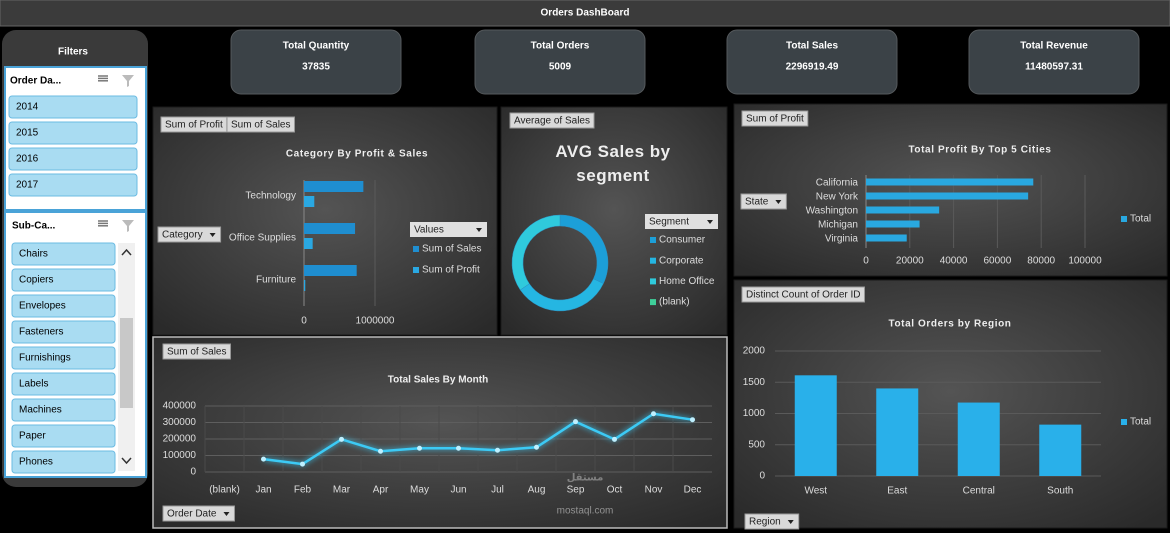  What do you see at coordinates (1085, 261) in the screenshot?
I see `x-tick-label: 100000` at bounding box center [1085, 261].